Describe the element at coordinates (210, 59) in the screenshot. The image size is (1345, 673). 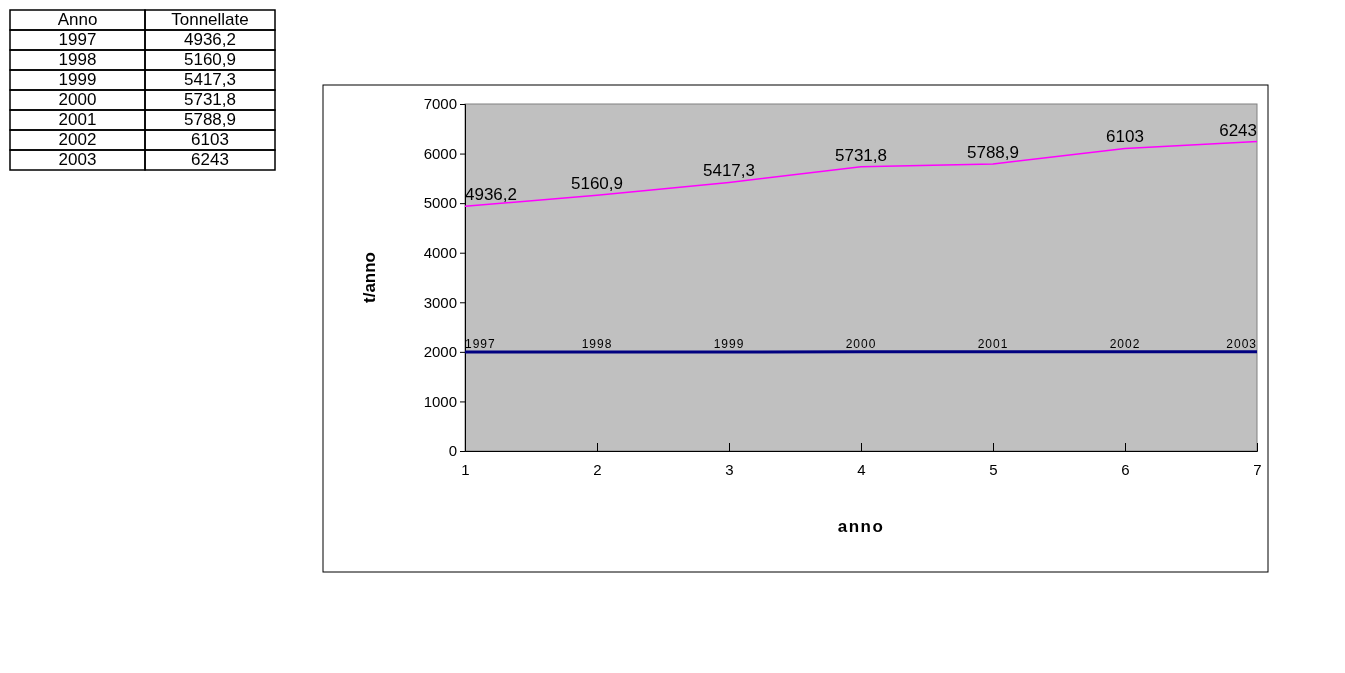
I see `text: 5160,9` at that location.